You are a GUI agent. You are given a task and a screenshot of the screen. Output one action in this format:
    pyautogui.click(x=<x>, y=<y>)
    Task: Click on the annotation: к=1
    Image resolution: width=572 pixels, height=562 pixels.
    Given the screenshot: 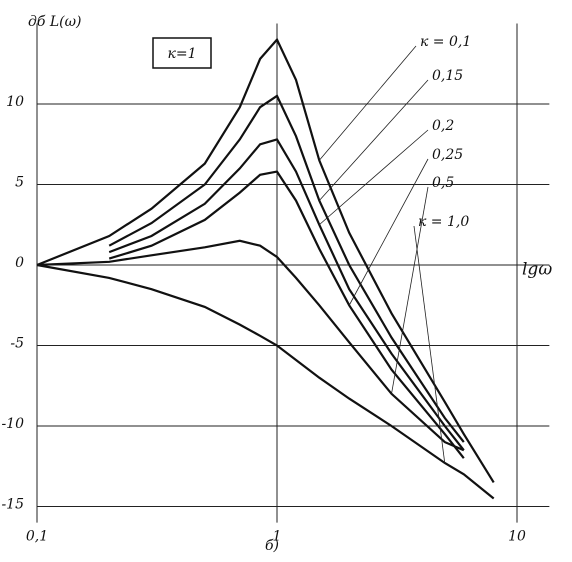 What is the action you would take?
    pyautogui.click(x=182, y=54)
    